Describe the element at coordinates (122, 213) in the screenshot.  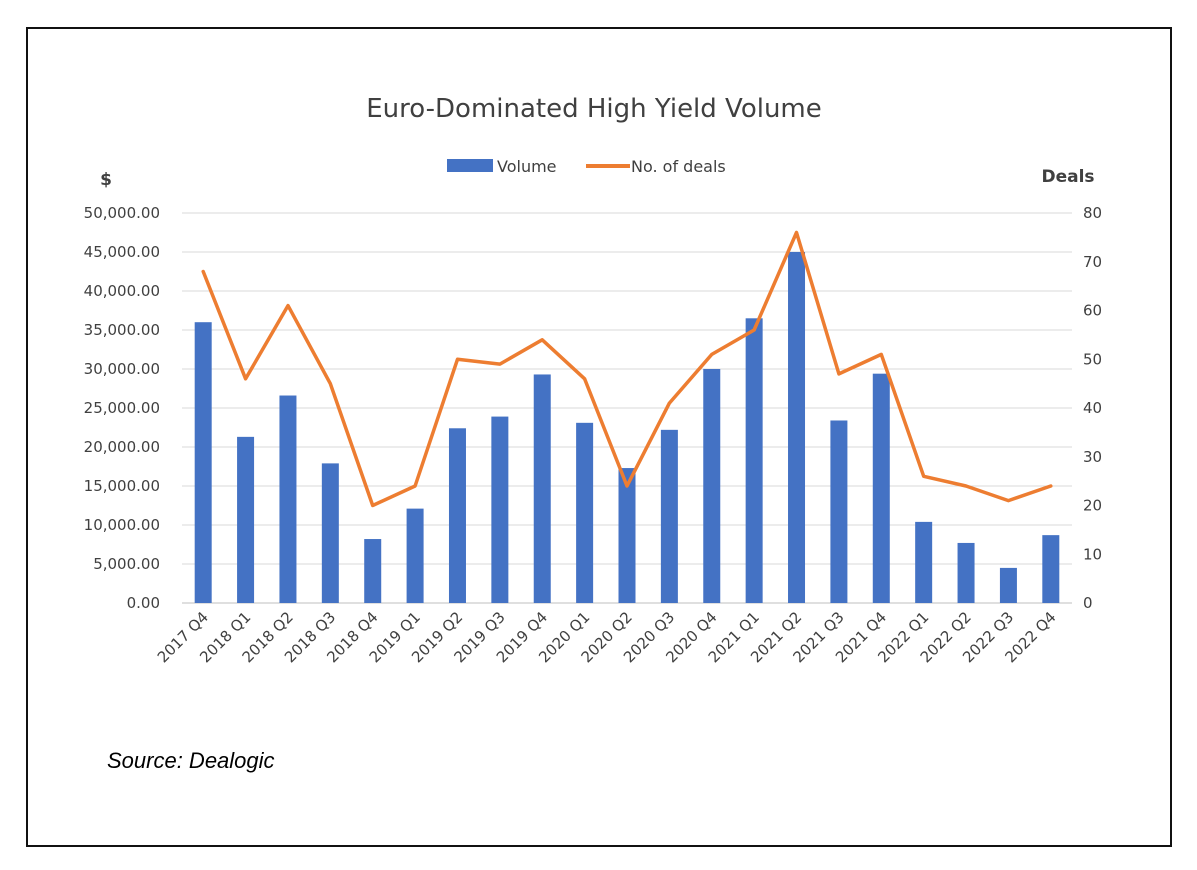
I see `y-left-tick-label: 50,000.00` at that location.